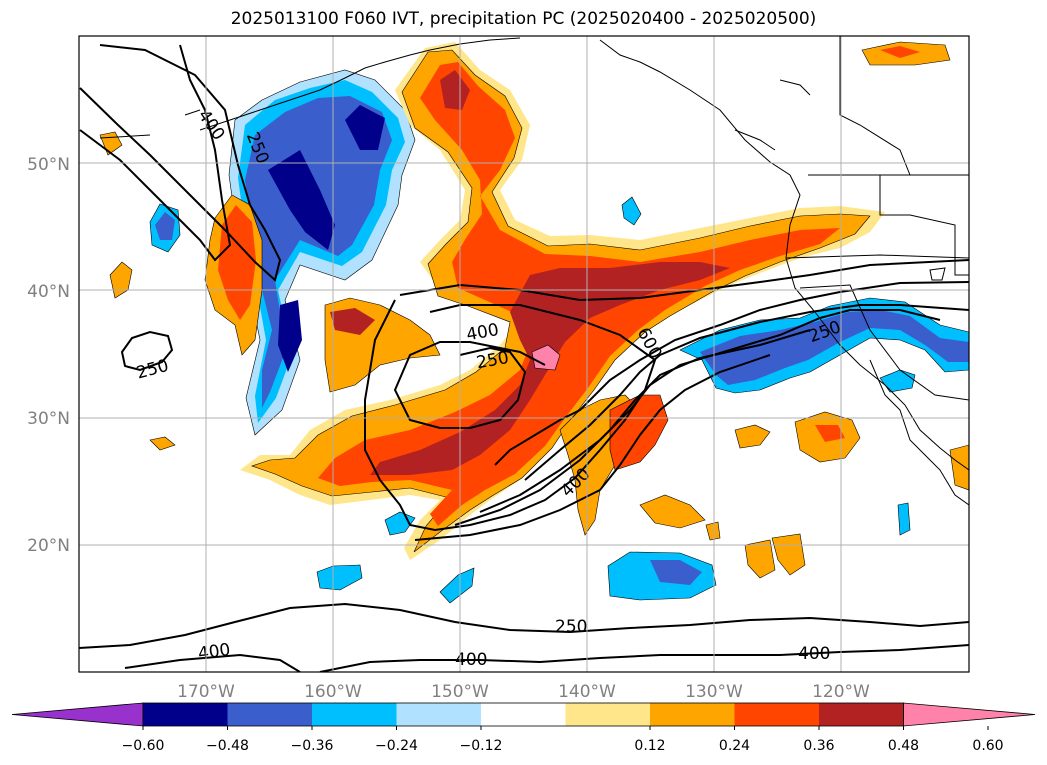 Image resolution: width=1047 pixels, height=765 pixels. I want to click on lon-label: 170°W, so click(206, 692).